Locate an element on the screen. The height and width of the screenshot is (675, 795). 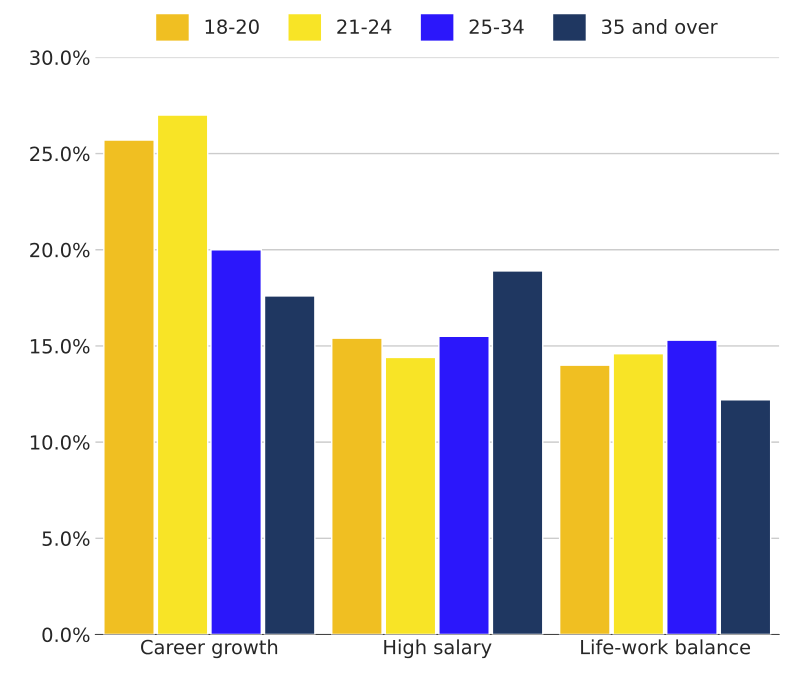
x-tick-label: Career growth is located at coordinates (209, 648).